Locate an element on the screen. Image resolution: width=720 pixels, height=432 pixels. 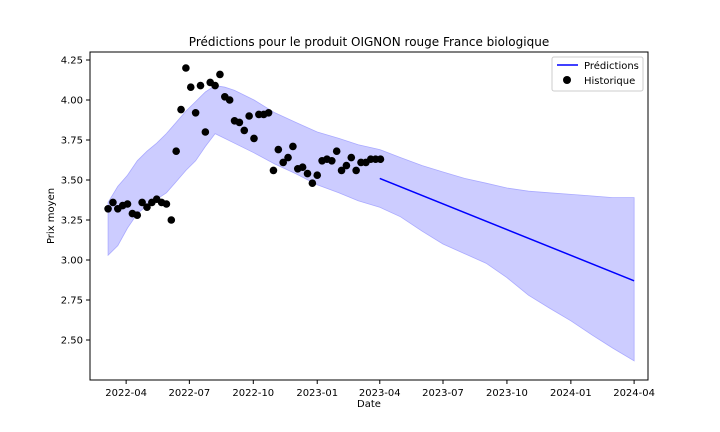
y-tick-label: 3.75 is located at coordinates (72, 141).